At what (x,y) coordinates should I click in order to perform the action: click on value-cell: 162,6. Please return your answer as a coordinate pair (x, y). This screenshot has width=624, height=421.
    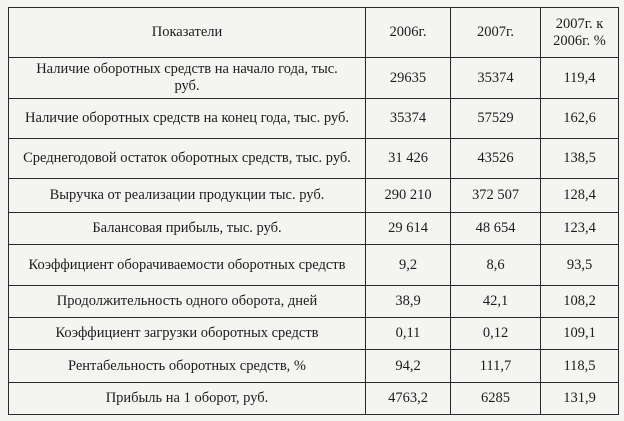
    Looking at the image, I should click on (579, 118).